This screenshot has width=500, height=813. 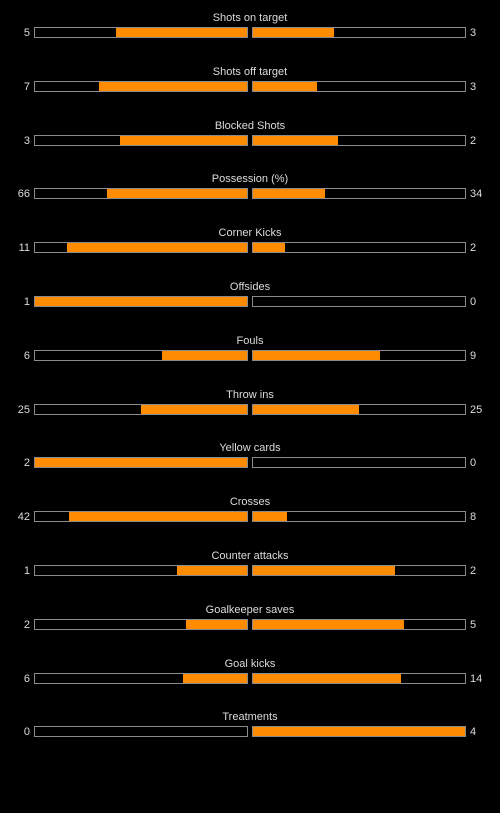 What do you see at coordinates (250, 233) in the screenshot?
I see `stat-label: Corner Kicks` at bounding box center [250, 233].